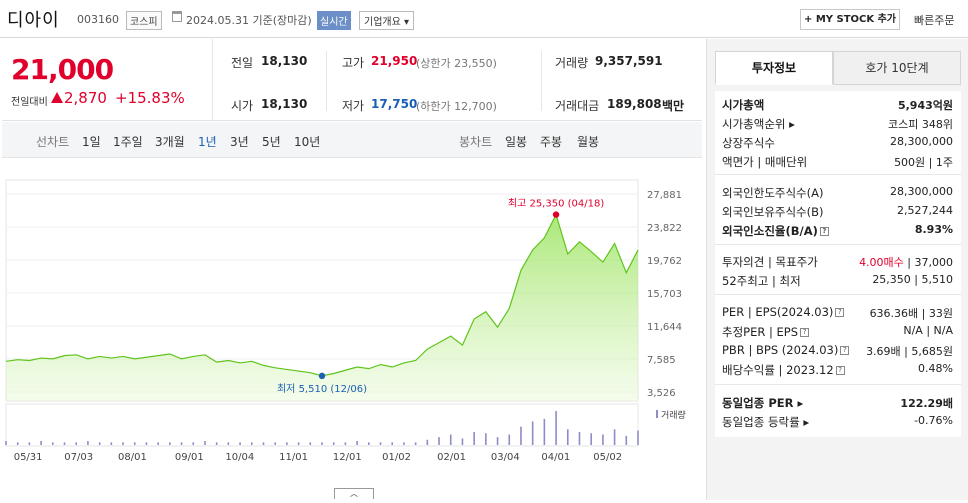  Describe the element at coordinates (387, 20) in the screenshot. I see `company-overview-dropdown: 기업개요 ▾` at that location.